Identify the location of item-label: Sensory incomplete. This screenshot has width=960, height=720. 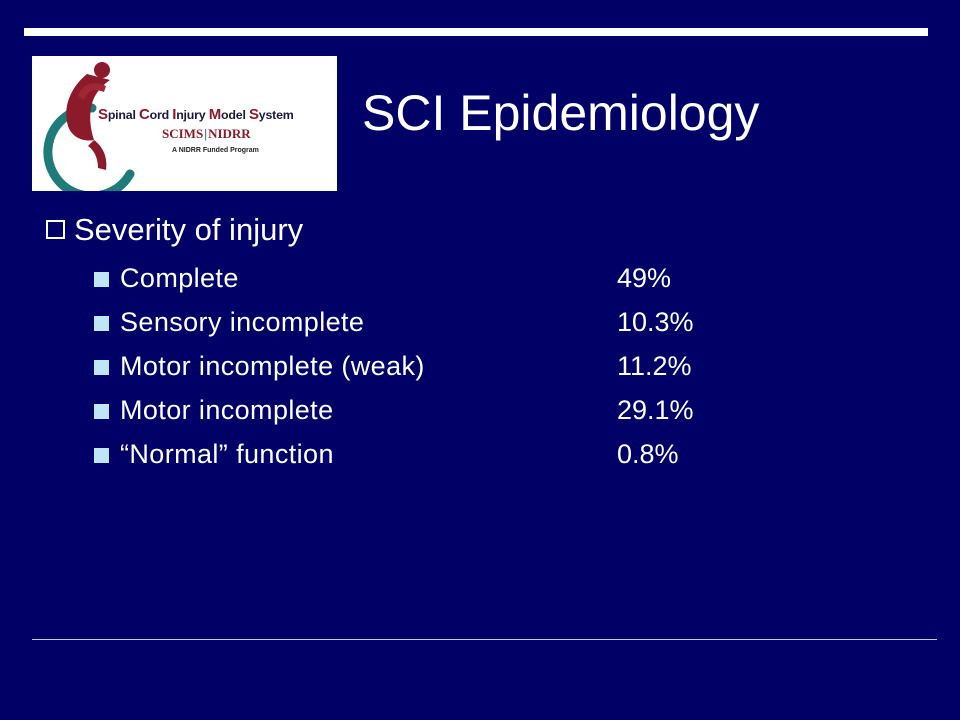
(242, 322).